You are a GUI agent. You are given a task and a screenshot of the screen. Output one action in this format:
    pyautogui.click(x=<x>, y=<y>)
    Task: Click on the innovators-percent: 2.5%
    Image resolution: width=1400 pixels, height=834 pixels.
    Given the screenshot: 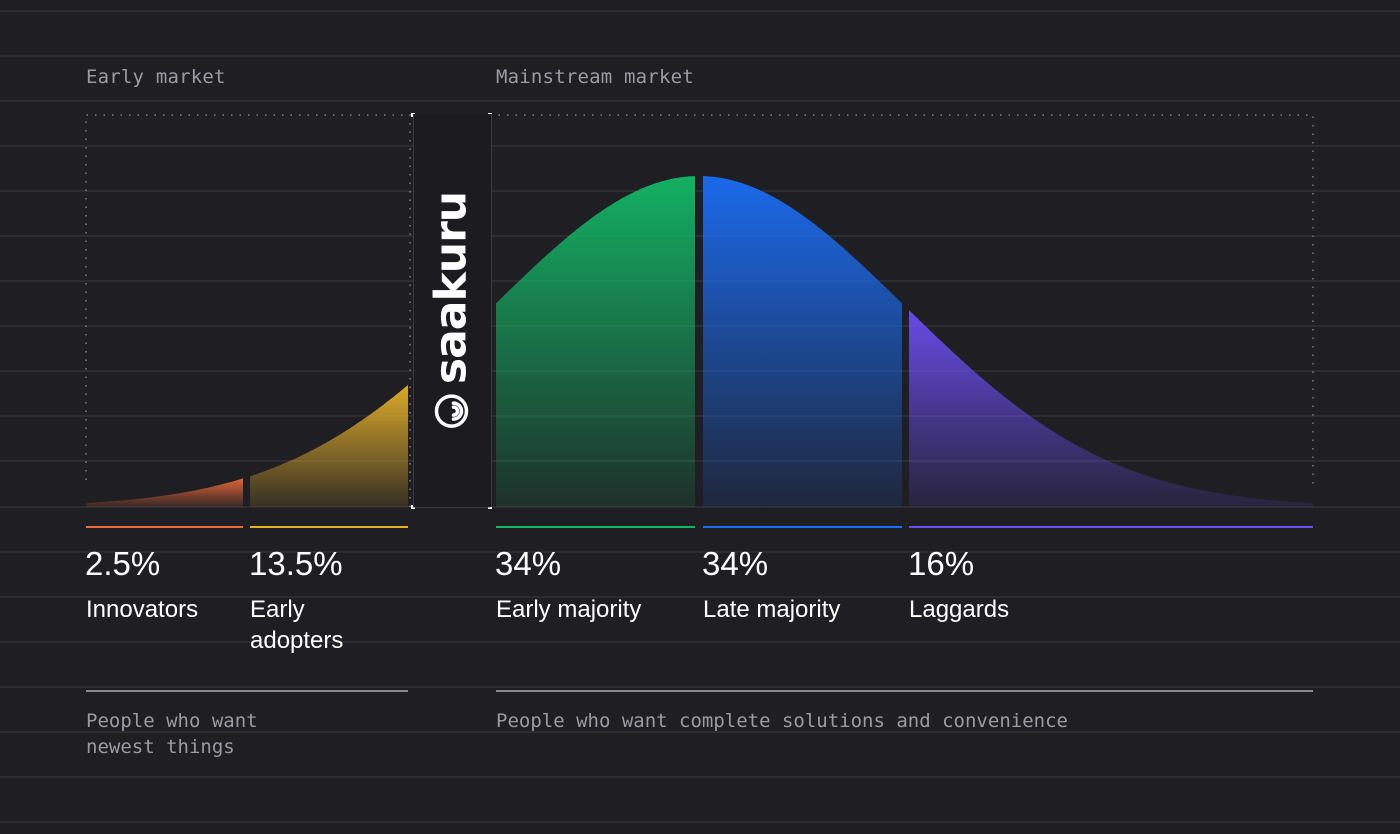 What is the action you would take?
    pyautogui.click(x=123, y=563)
    